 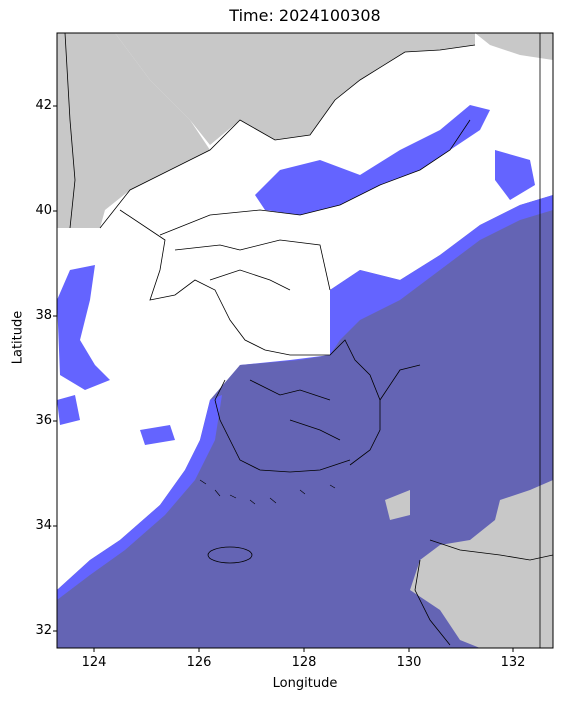 What do you see at coordinates (304, 662) in the screenshot?
I see `x-tick-label: 128` at bounding box center [304, 662].